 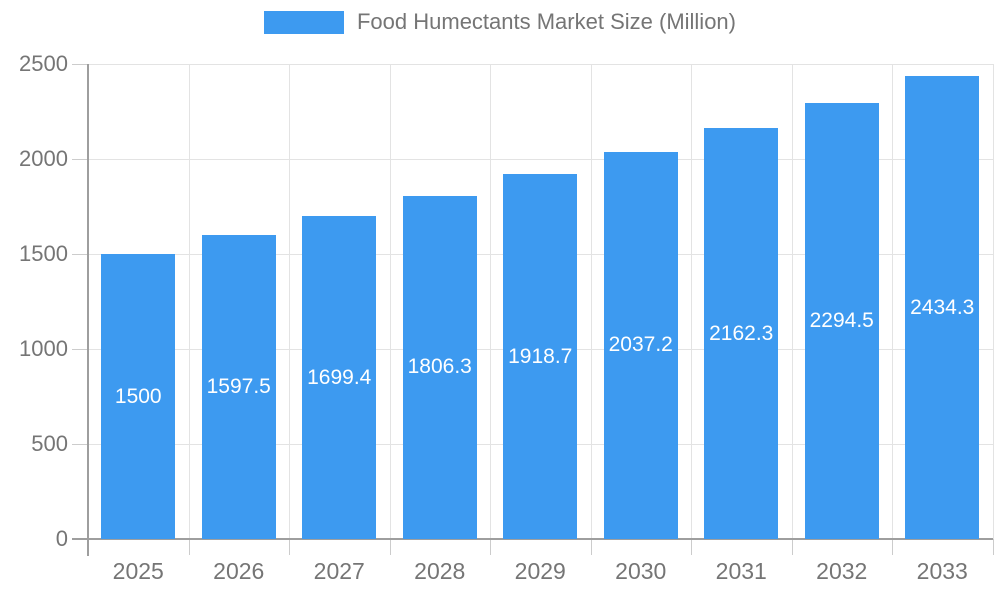 I want to click on y-axis-tick-label: 500, so click(x=49, y=443).